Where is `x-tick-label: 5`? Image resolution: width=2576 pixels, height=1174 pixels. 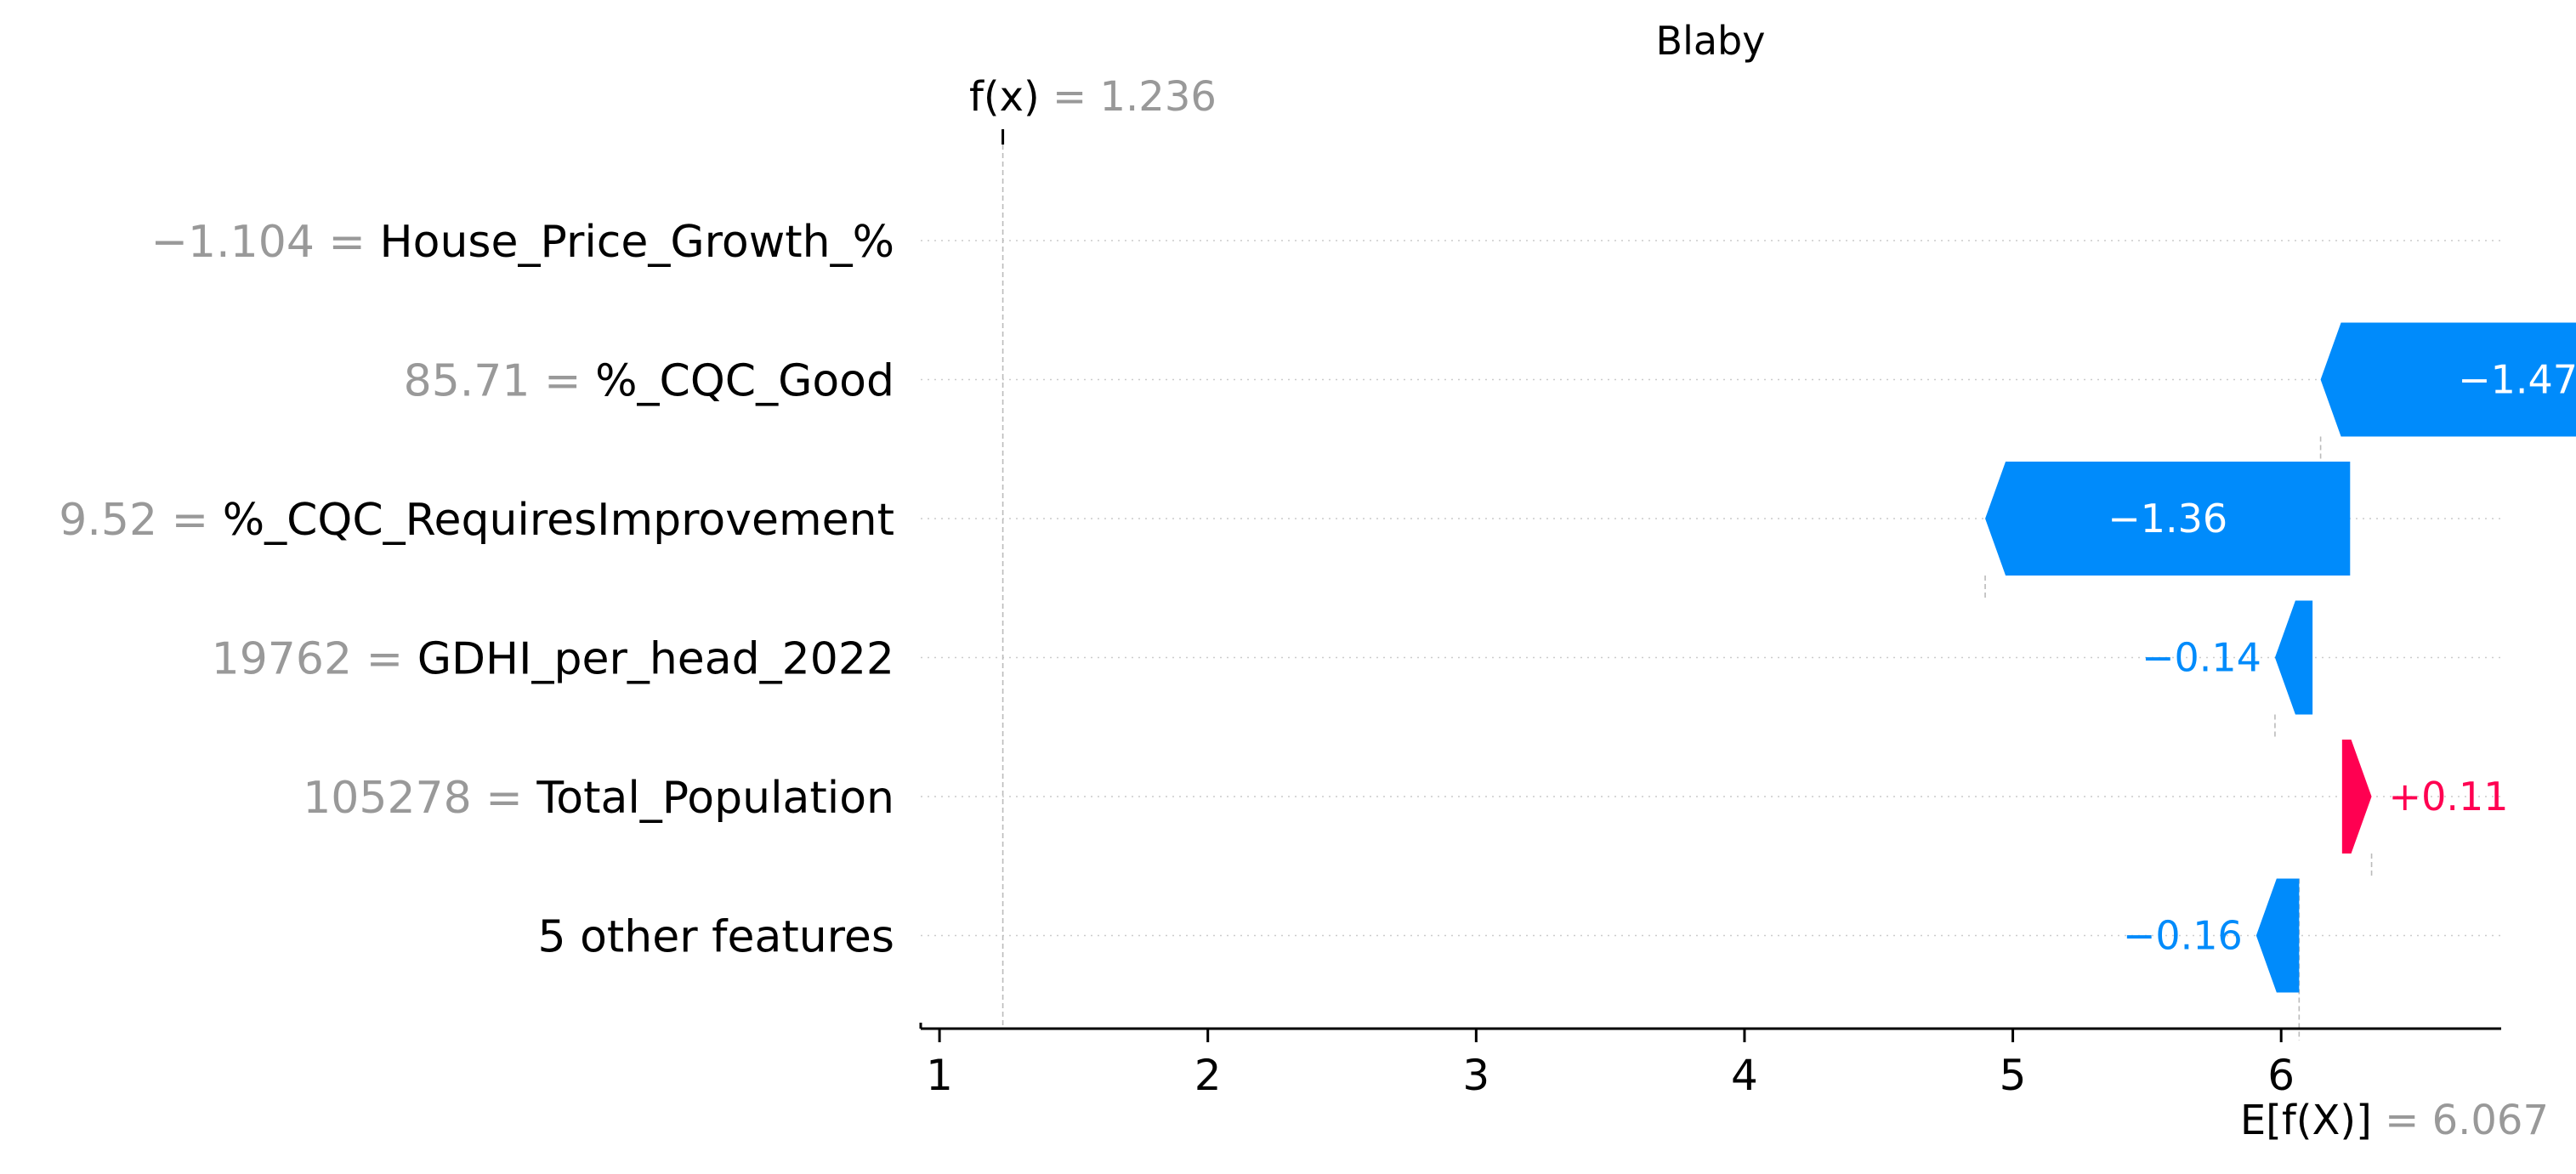 x-tick-label: 5 is located at coordinates (2013, 1075).